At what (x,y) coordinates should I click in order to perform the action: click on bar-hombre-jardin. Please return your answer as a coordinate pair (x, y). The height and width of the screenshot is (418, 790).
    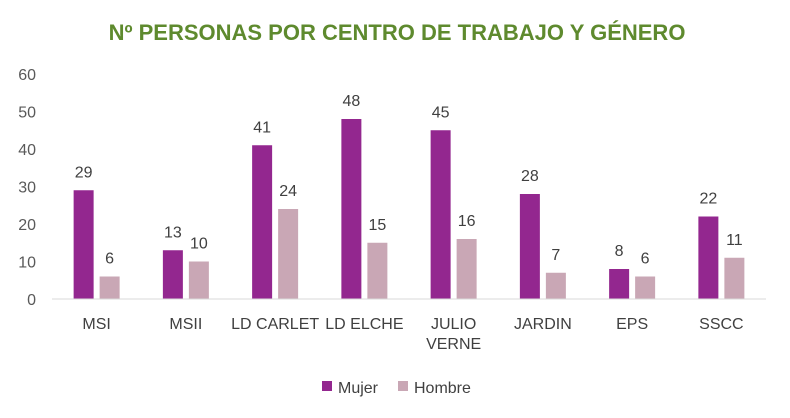
    Looking at the image, I should click on (555, 285).